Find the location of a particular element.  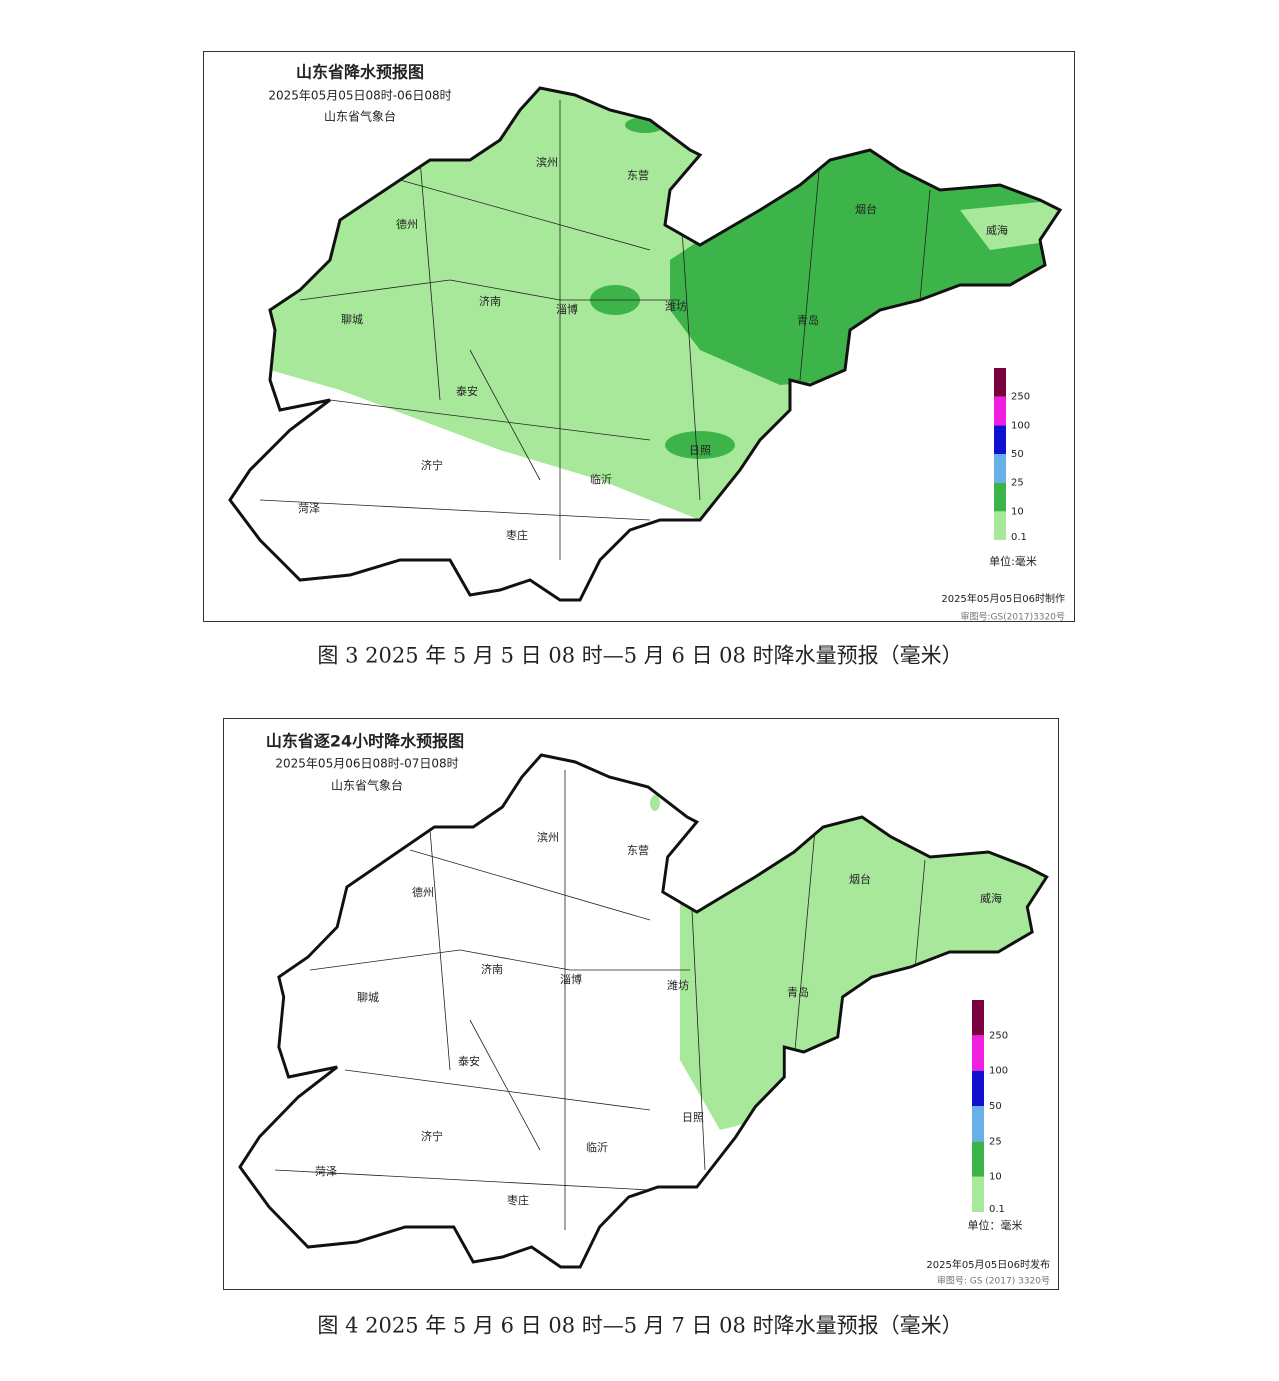

legend-unit: 单位：毫米 is located at coordinates (995, 1225).